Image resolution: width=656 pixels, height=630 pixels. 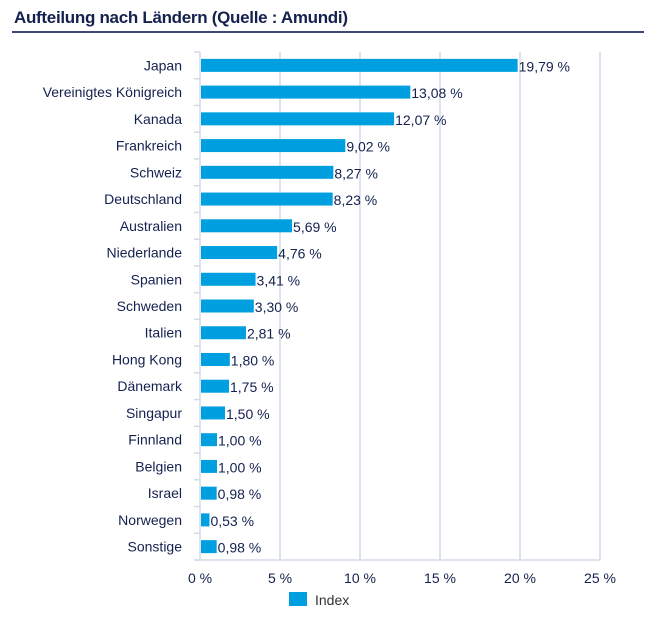 What do you see at coordinates (155, 440) in the screenshot?
I see `category-label: Finnland` at bounding box center [155, 440].